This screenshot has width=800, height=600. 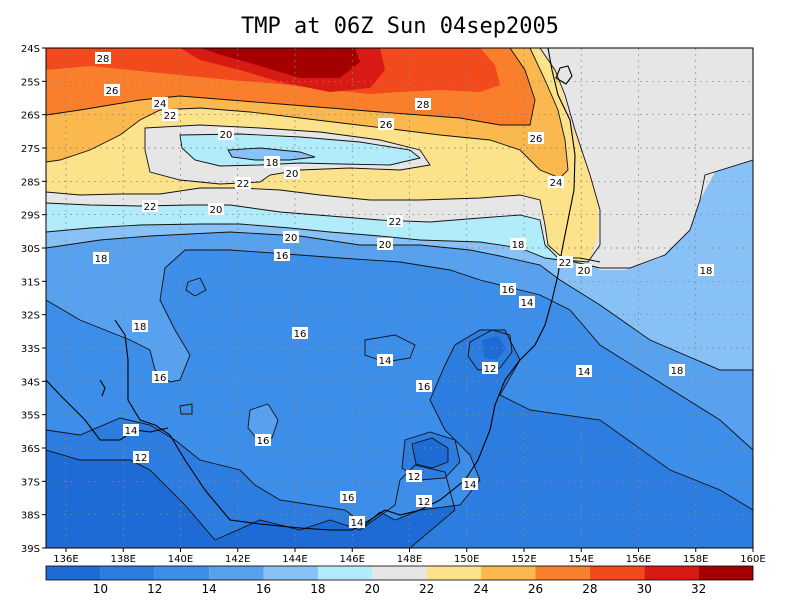 I want to click on lon-label: 156E, so click(x=638, y=559).